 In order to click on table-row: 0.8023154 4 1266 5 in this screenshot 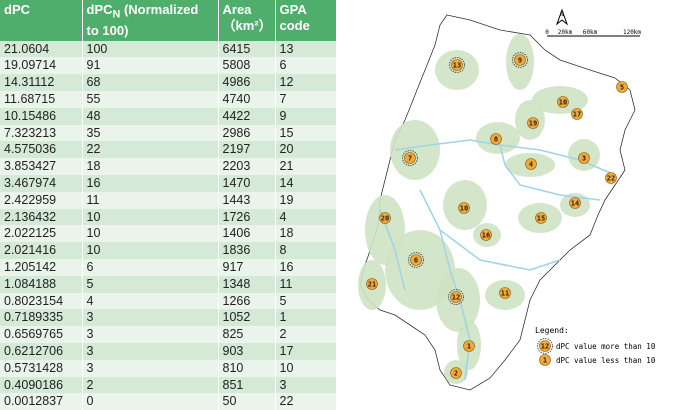, I will do `click(168, 301)`.